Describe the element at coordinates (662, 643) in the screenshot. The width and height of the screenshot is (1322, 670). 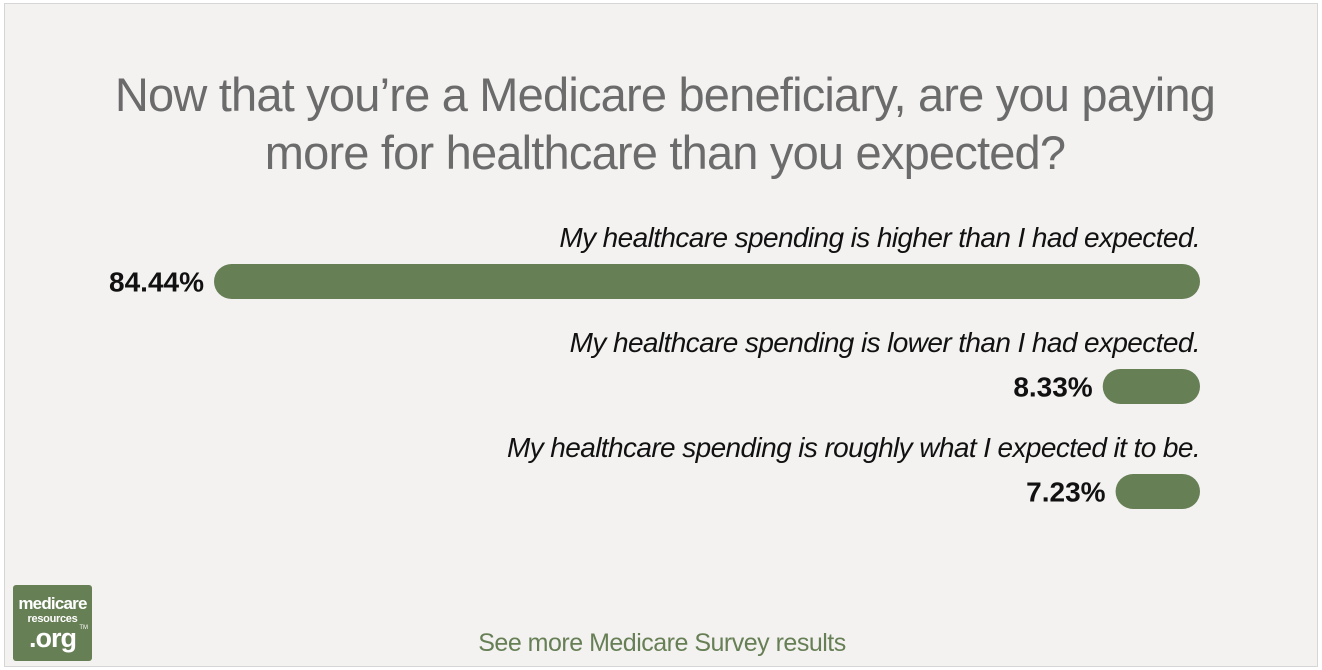
I see `see-more-results-link: See more Medicare Survey results` at that location.